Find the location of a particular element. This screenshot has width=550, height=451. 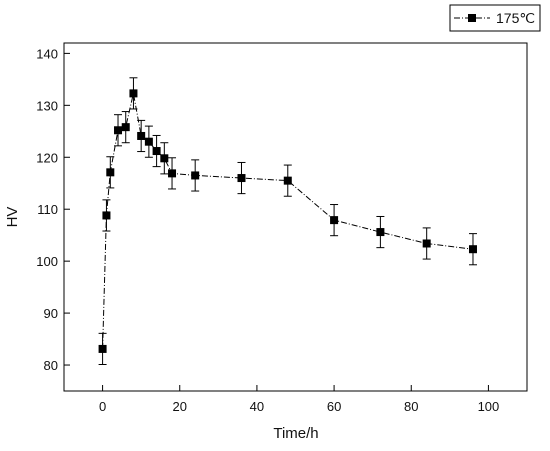

y-tick-label: 90 is located at coordinates (51, 313).